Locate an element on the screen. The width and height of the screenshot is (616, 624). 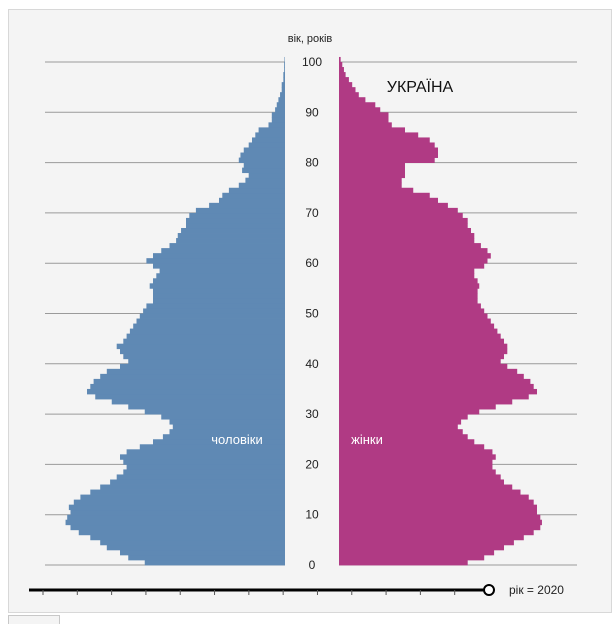
age-tick-label: 60 is located at coordinates (312, 263).